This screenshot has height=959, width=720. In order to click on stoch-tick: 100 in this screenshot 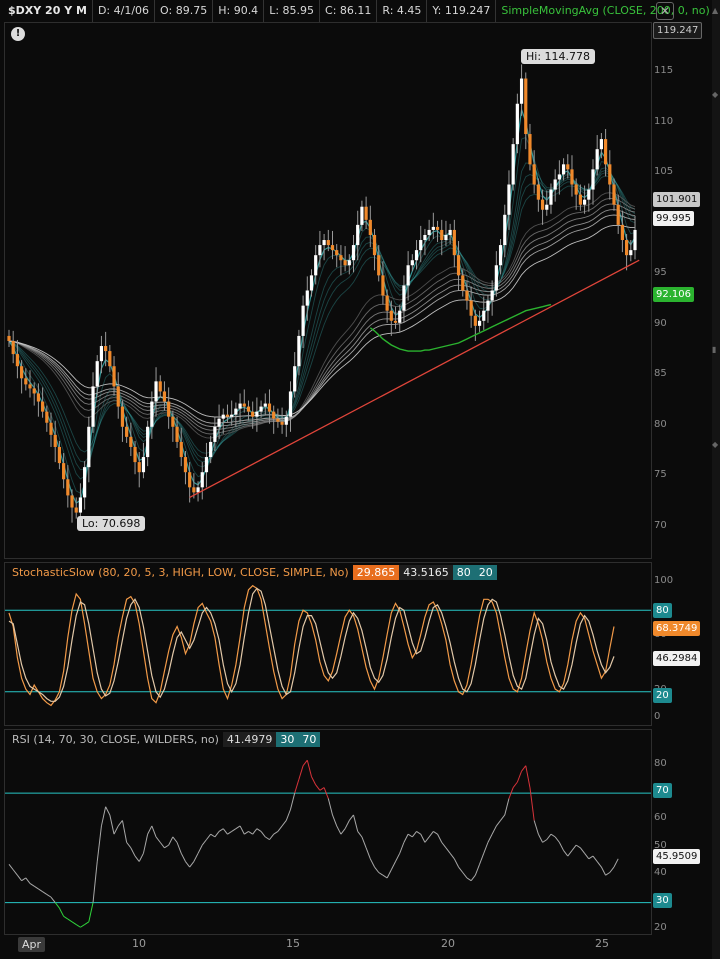, I will do `click(664, 580)`.